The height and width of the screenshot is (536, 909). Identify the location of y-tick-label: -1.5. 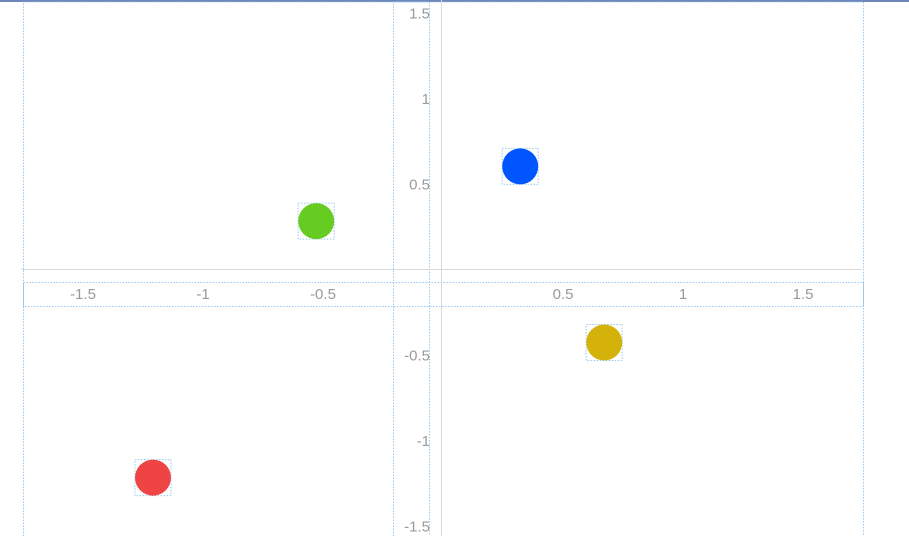
(417, 527).